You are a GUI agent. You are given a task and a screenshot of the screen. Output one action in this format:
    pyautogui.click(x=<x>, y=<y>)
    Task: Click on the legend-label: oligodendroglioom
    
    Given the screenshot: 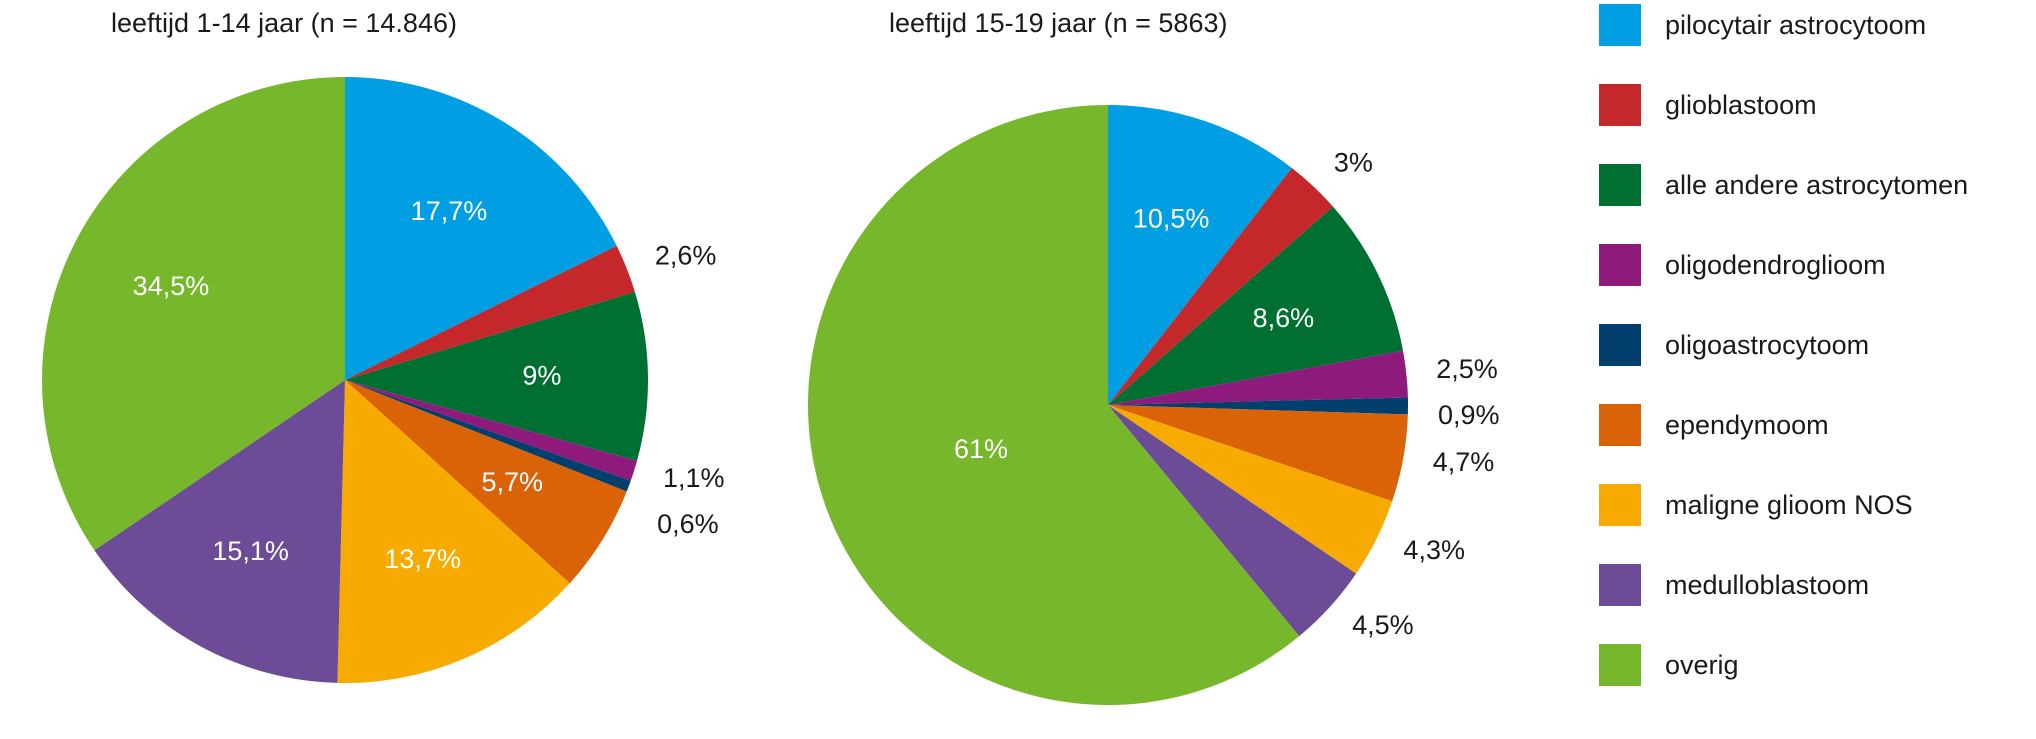 What is the action you would take?
    pyautogui.click(x=1775, y=264)
    